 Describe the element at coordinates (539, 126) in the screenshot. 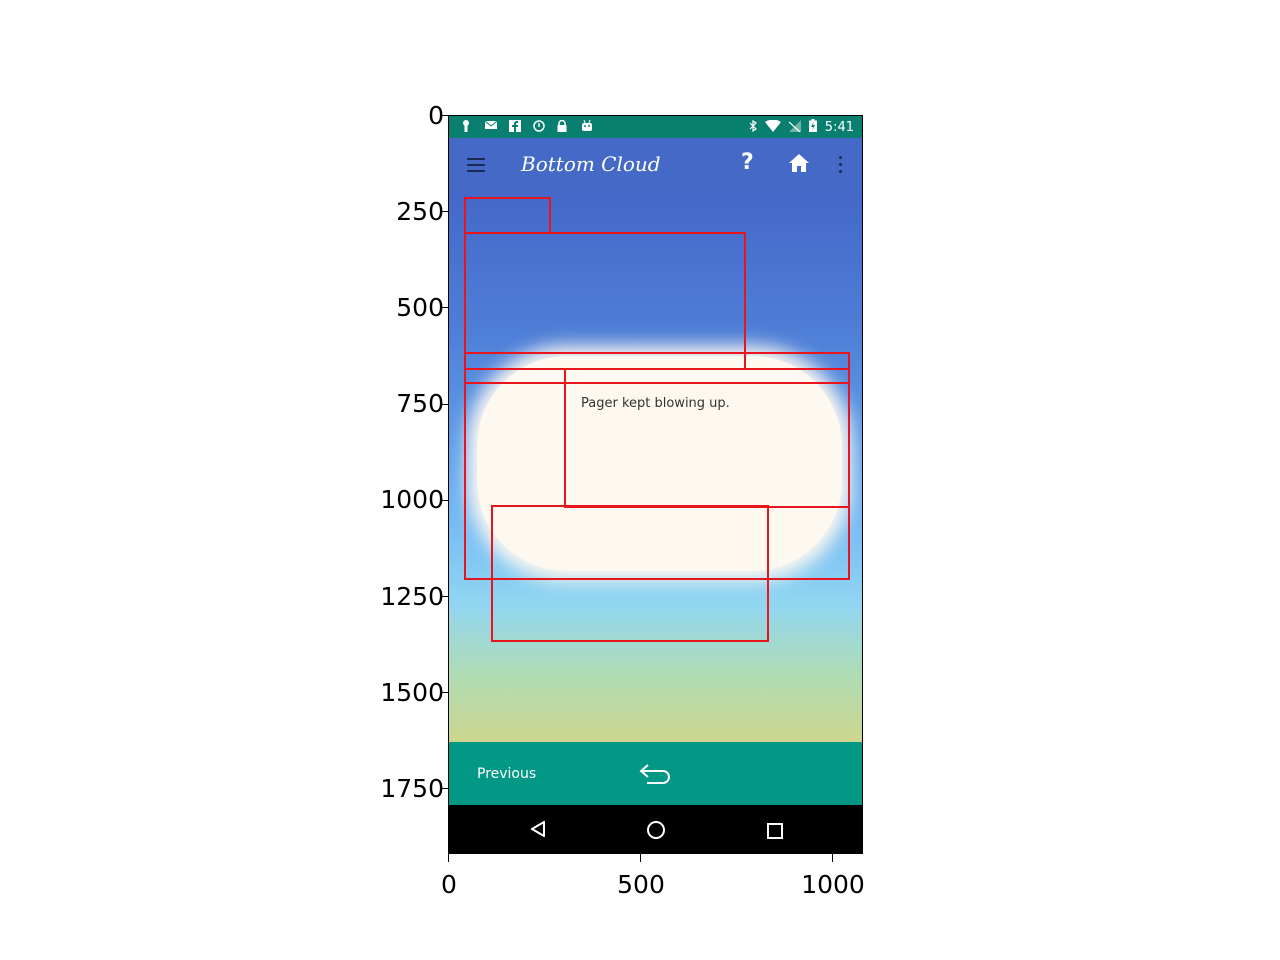

I see `circle-info-icon` at that location.